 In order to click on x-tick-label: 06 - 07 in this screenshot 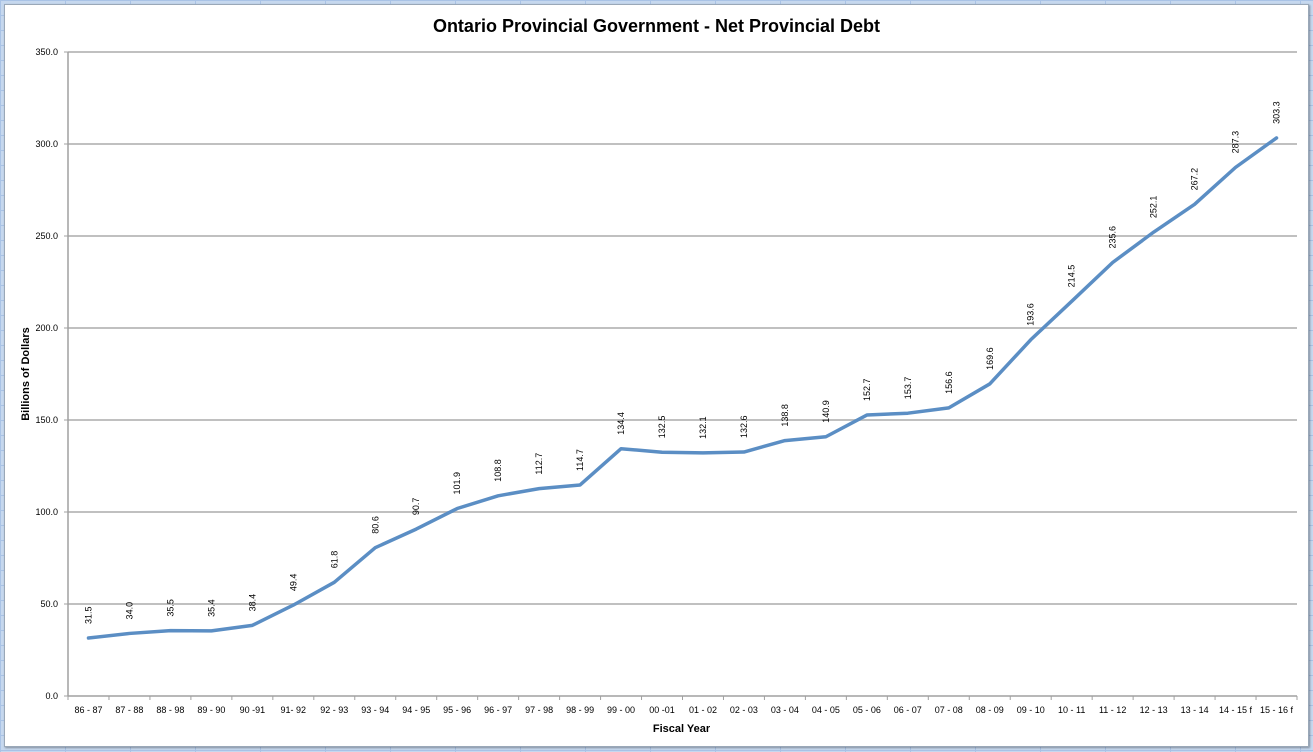, I will do `click(908, 710)`.